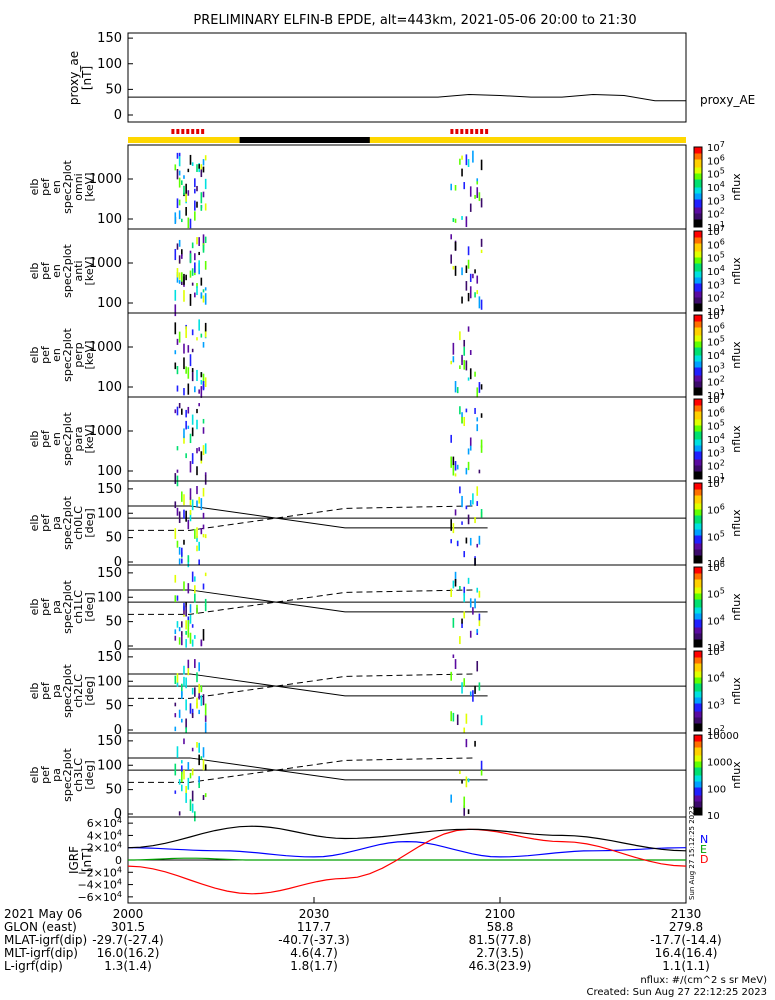  I want to click on spectrogram-colorbar-tick-label: 10⁵, so click(716, 258).